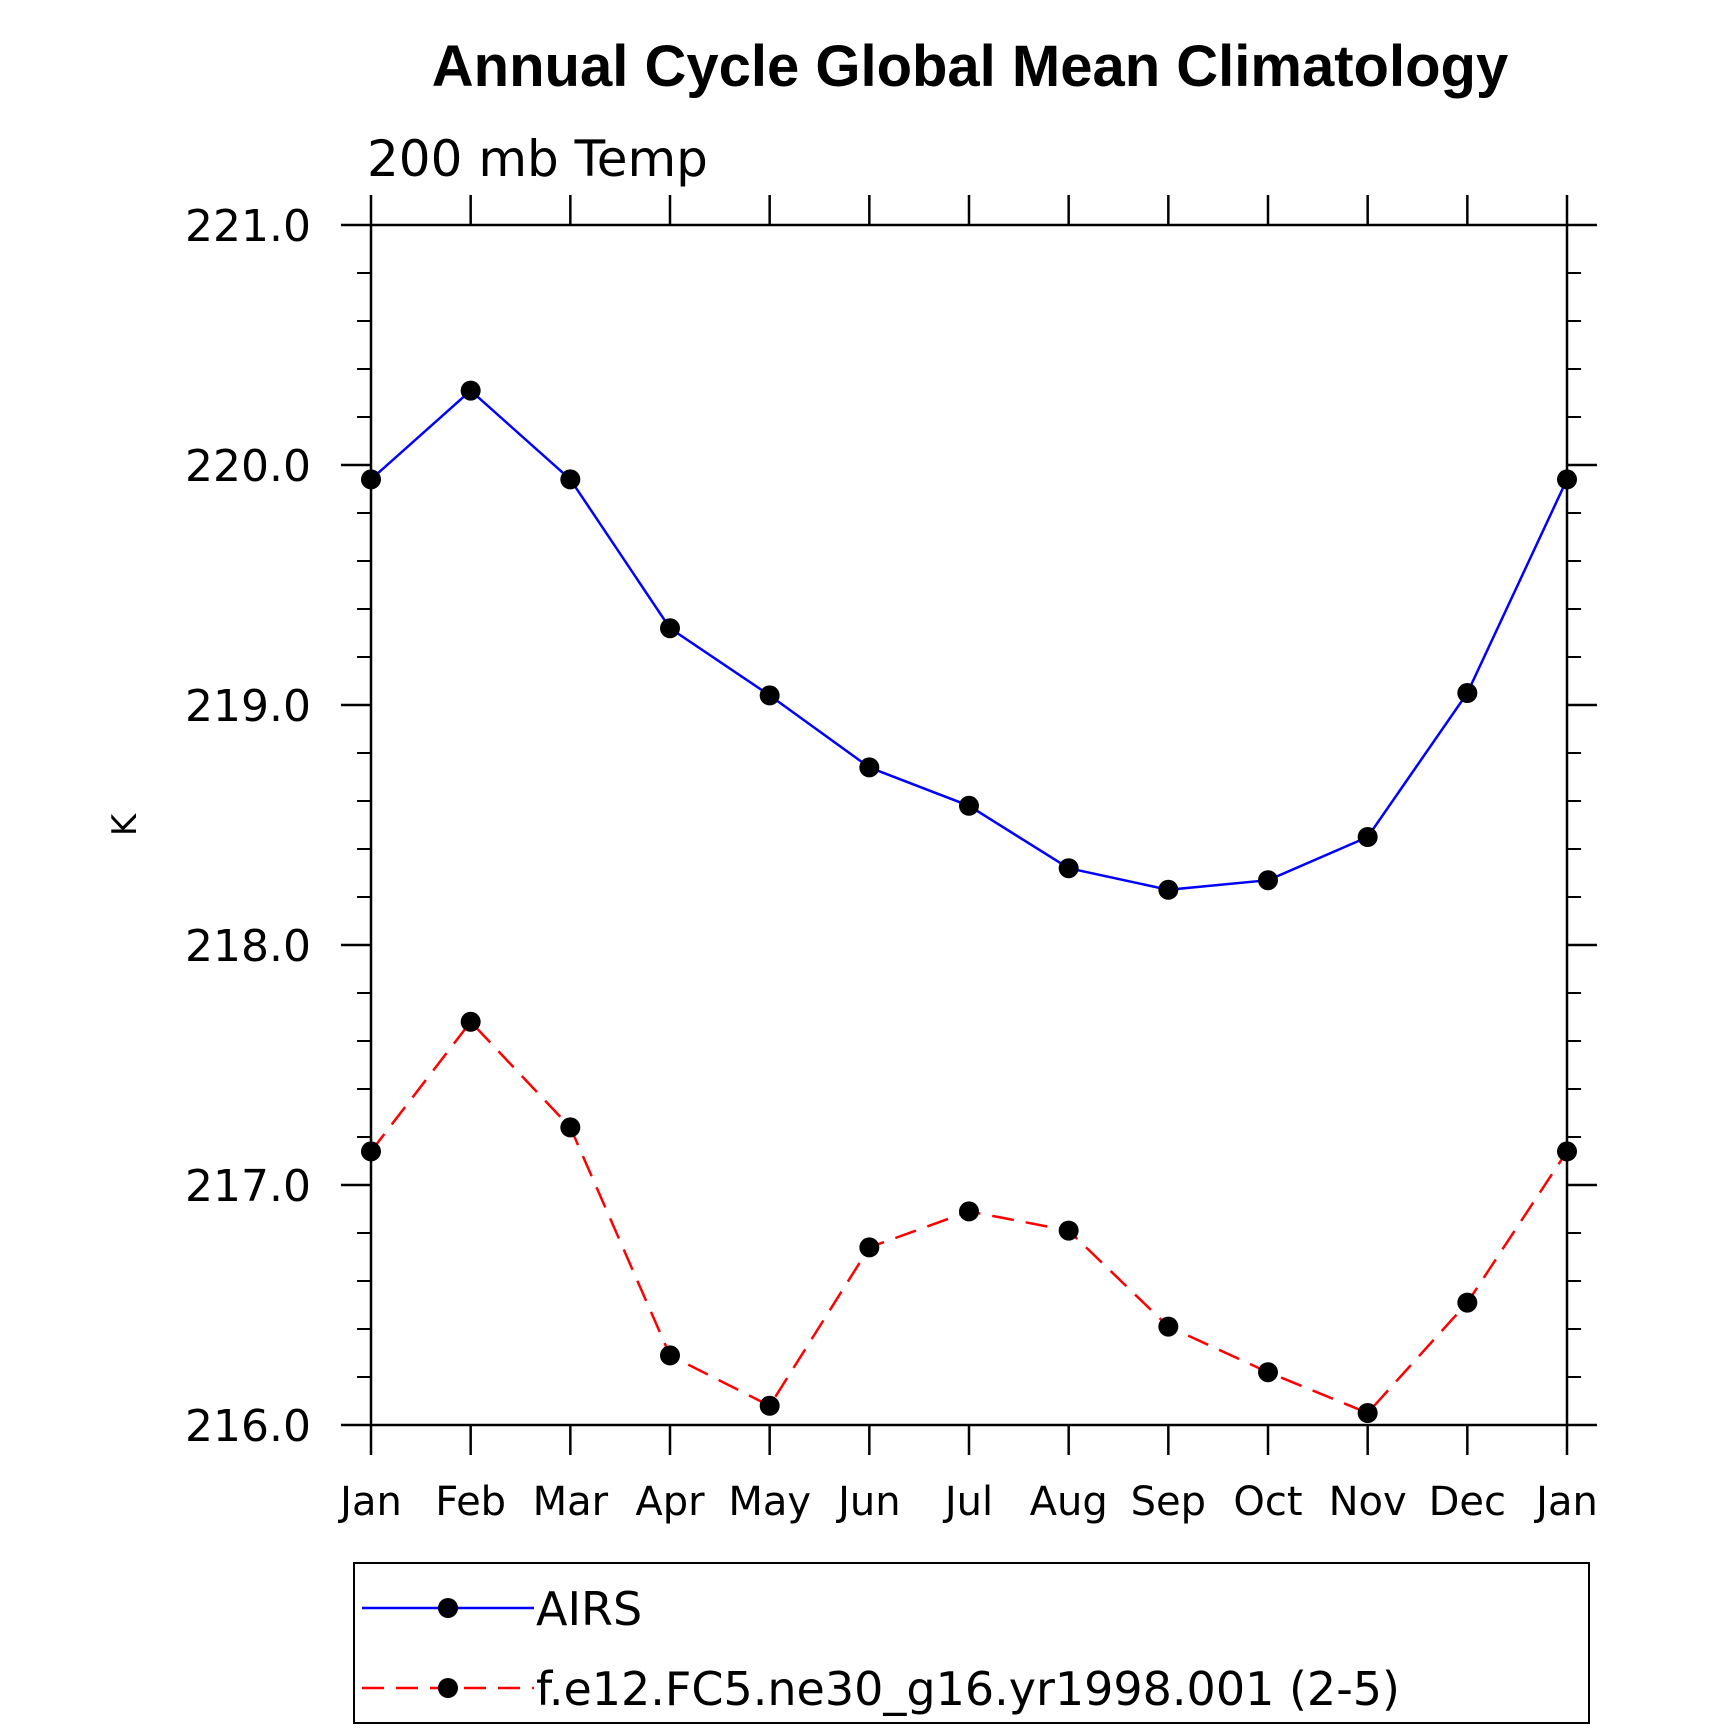  I want to click on y-tick-label: 218.0, so click(248, 946).